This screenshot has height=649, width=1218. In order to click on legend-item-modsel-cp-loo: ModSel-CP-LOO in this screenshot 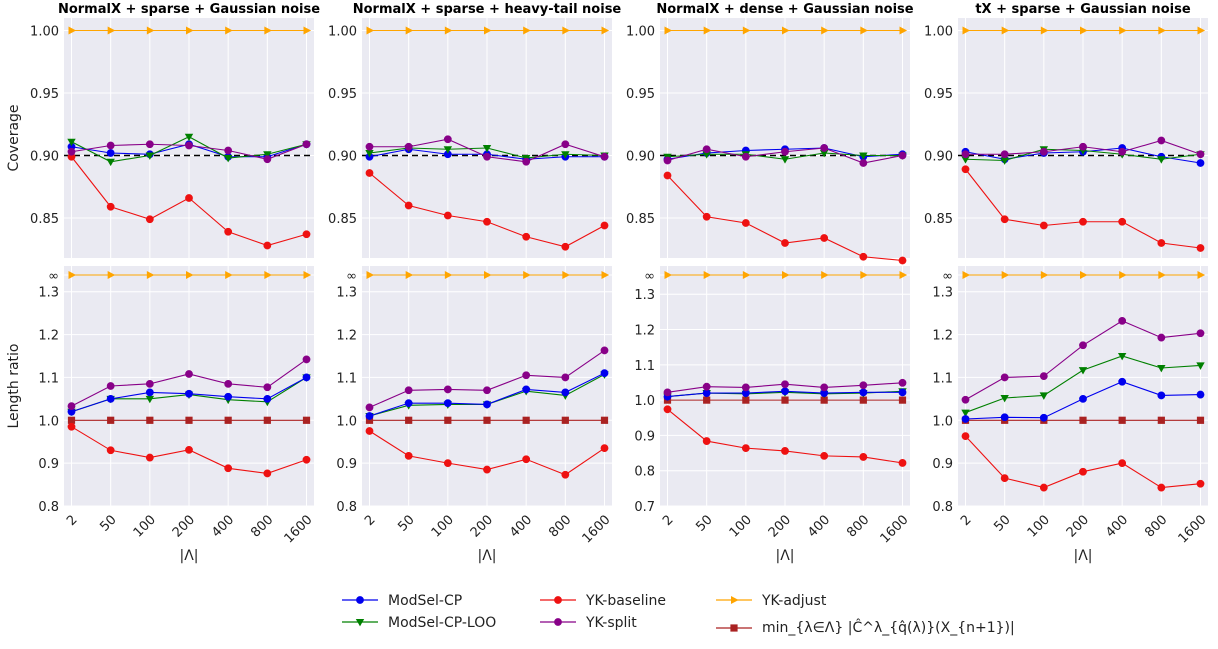, I will do `click(419, 623)`.